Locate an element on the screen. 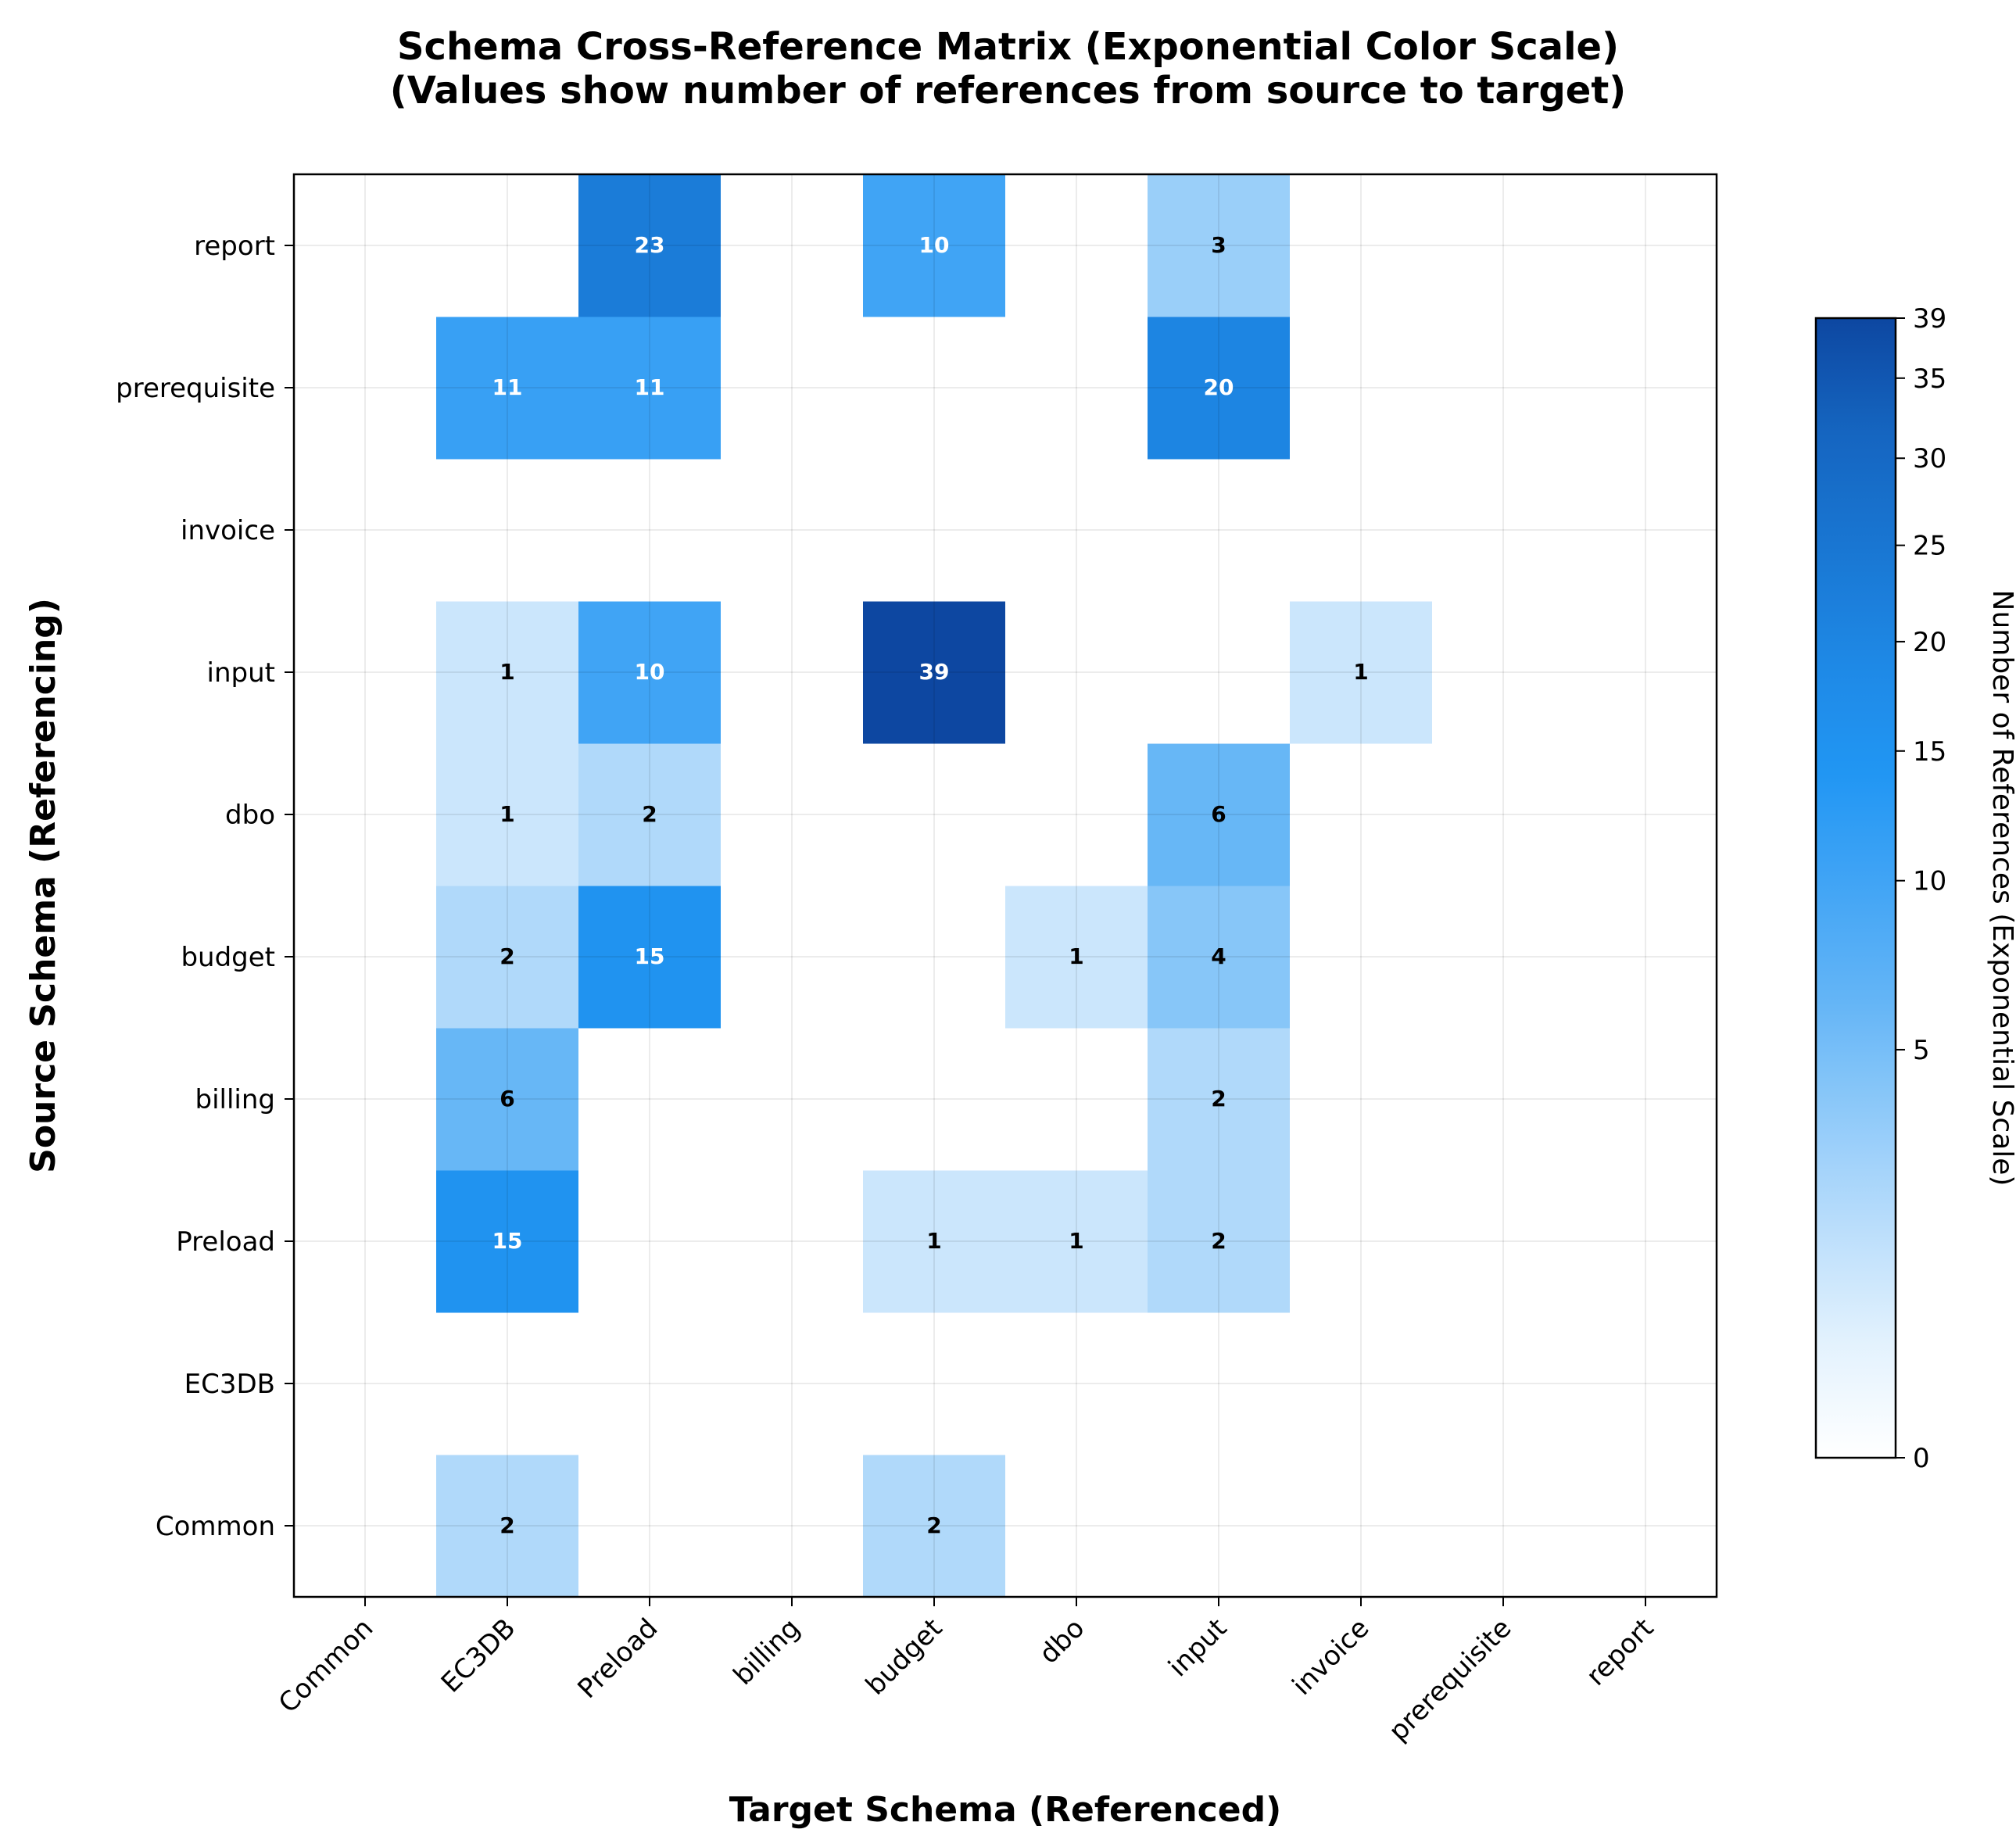 The image size is (2016, 1847). y-tick-label: billing is located at coordinates (235, 1099).